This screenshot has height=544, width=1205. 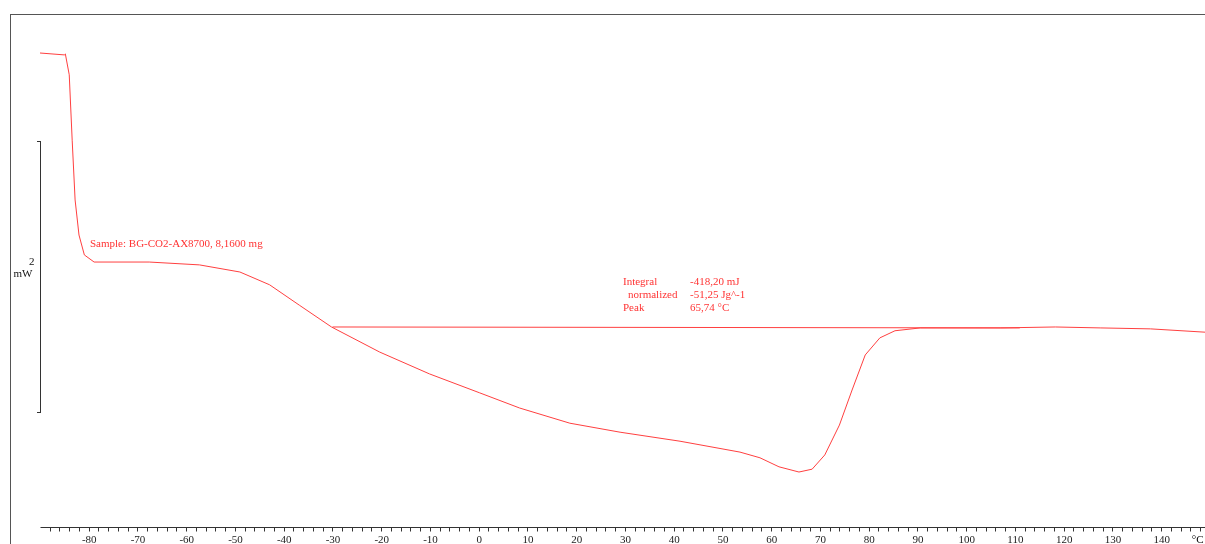 I want to click on x-tick-label: 90, so click(x=918, y=538).